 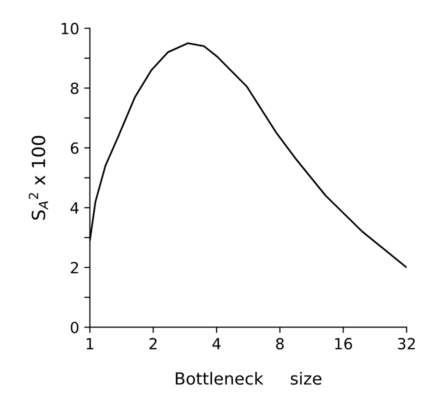 What do you see at coordinates (74, 208) in the screenshot?
I see `y-tick-label: 4` at bounding box center [74, 208].